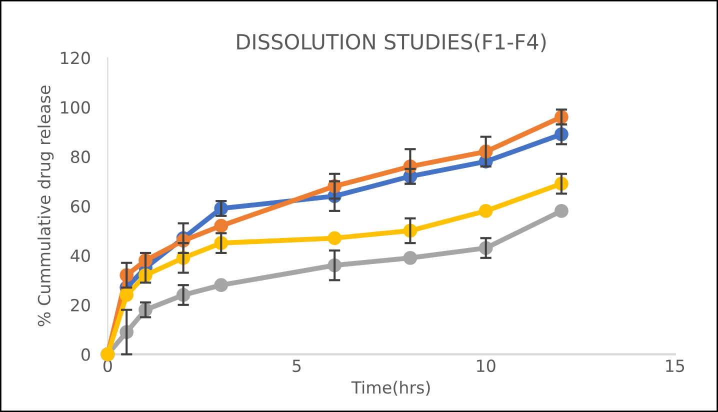  Describe the element at coordinates (75, 58) in the screenshot. I see `y-tick-label: 120` at that location.